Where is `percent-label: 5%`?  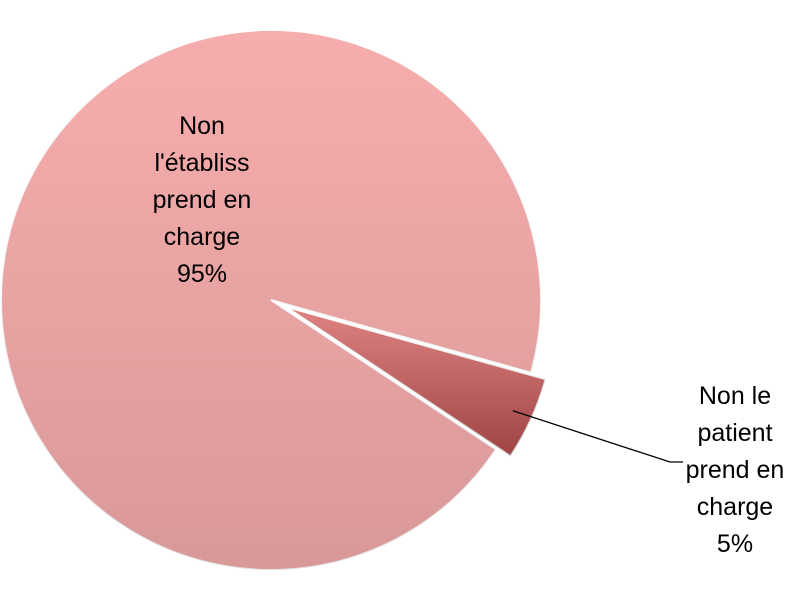
percent-label: 5% is located at coordinates (735, 544).